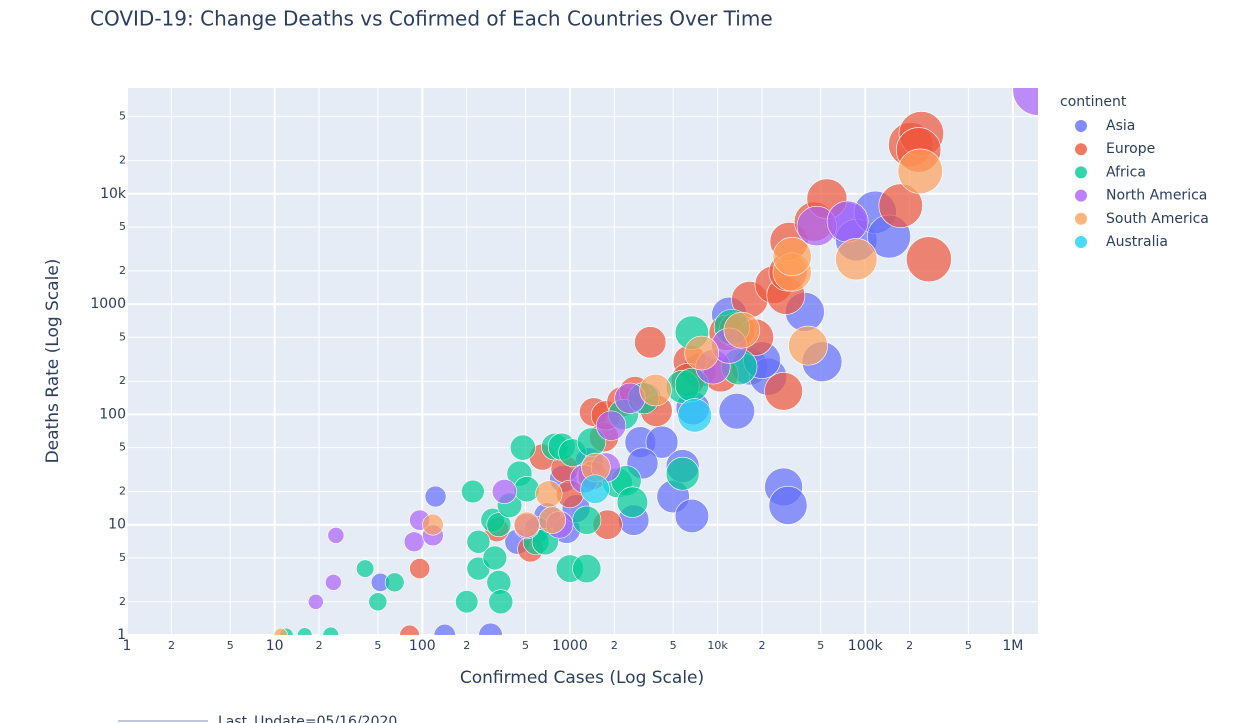 The image size is (1246, 723). I want to click on y-tick-label: 1, so click(121, 635).